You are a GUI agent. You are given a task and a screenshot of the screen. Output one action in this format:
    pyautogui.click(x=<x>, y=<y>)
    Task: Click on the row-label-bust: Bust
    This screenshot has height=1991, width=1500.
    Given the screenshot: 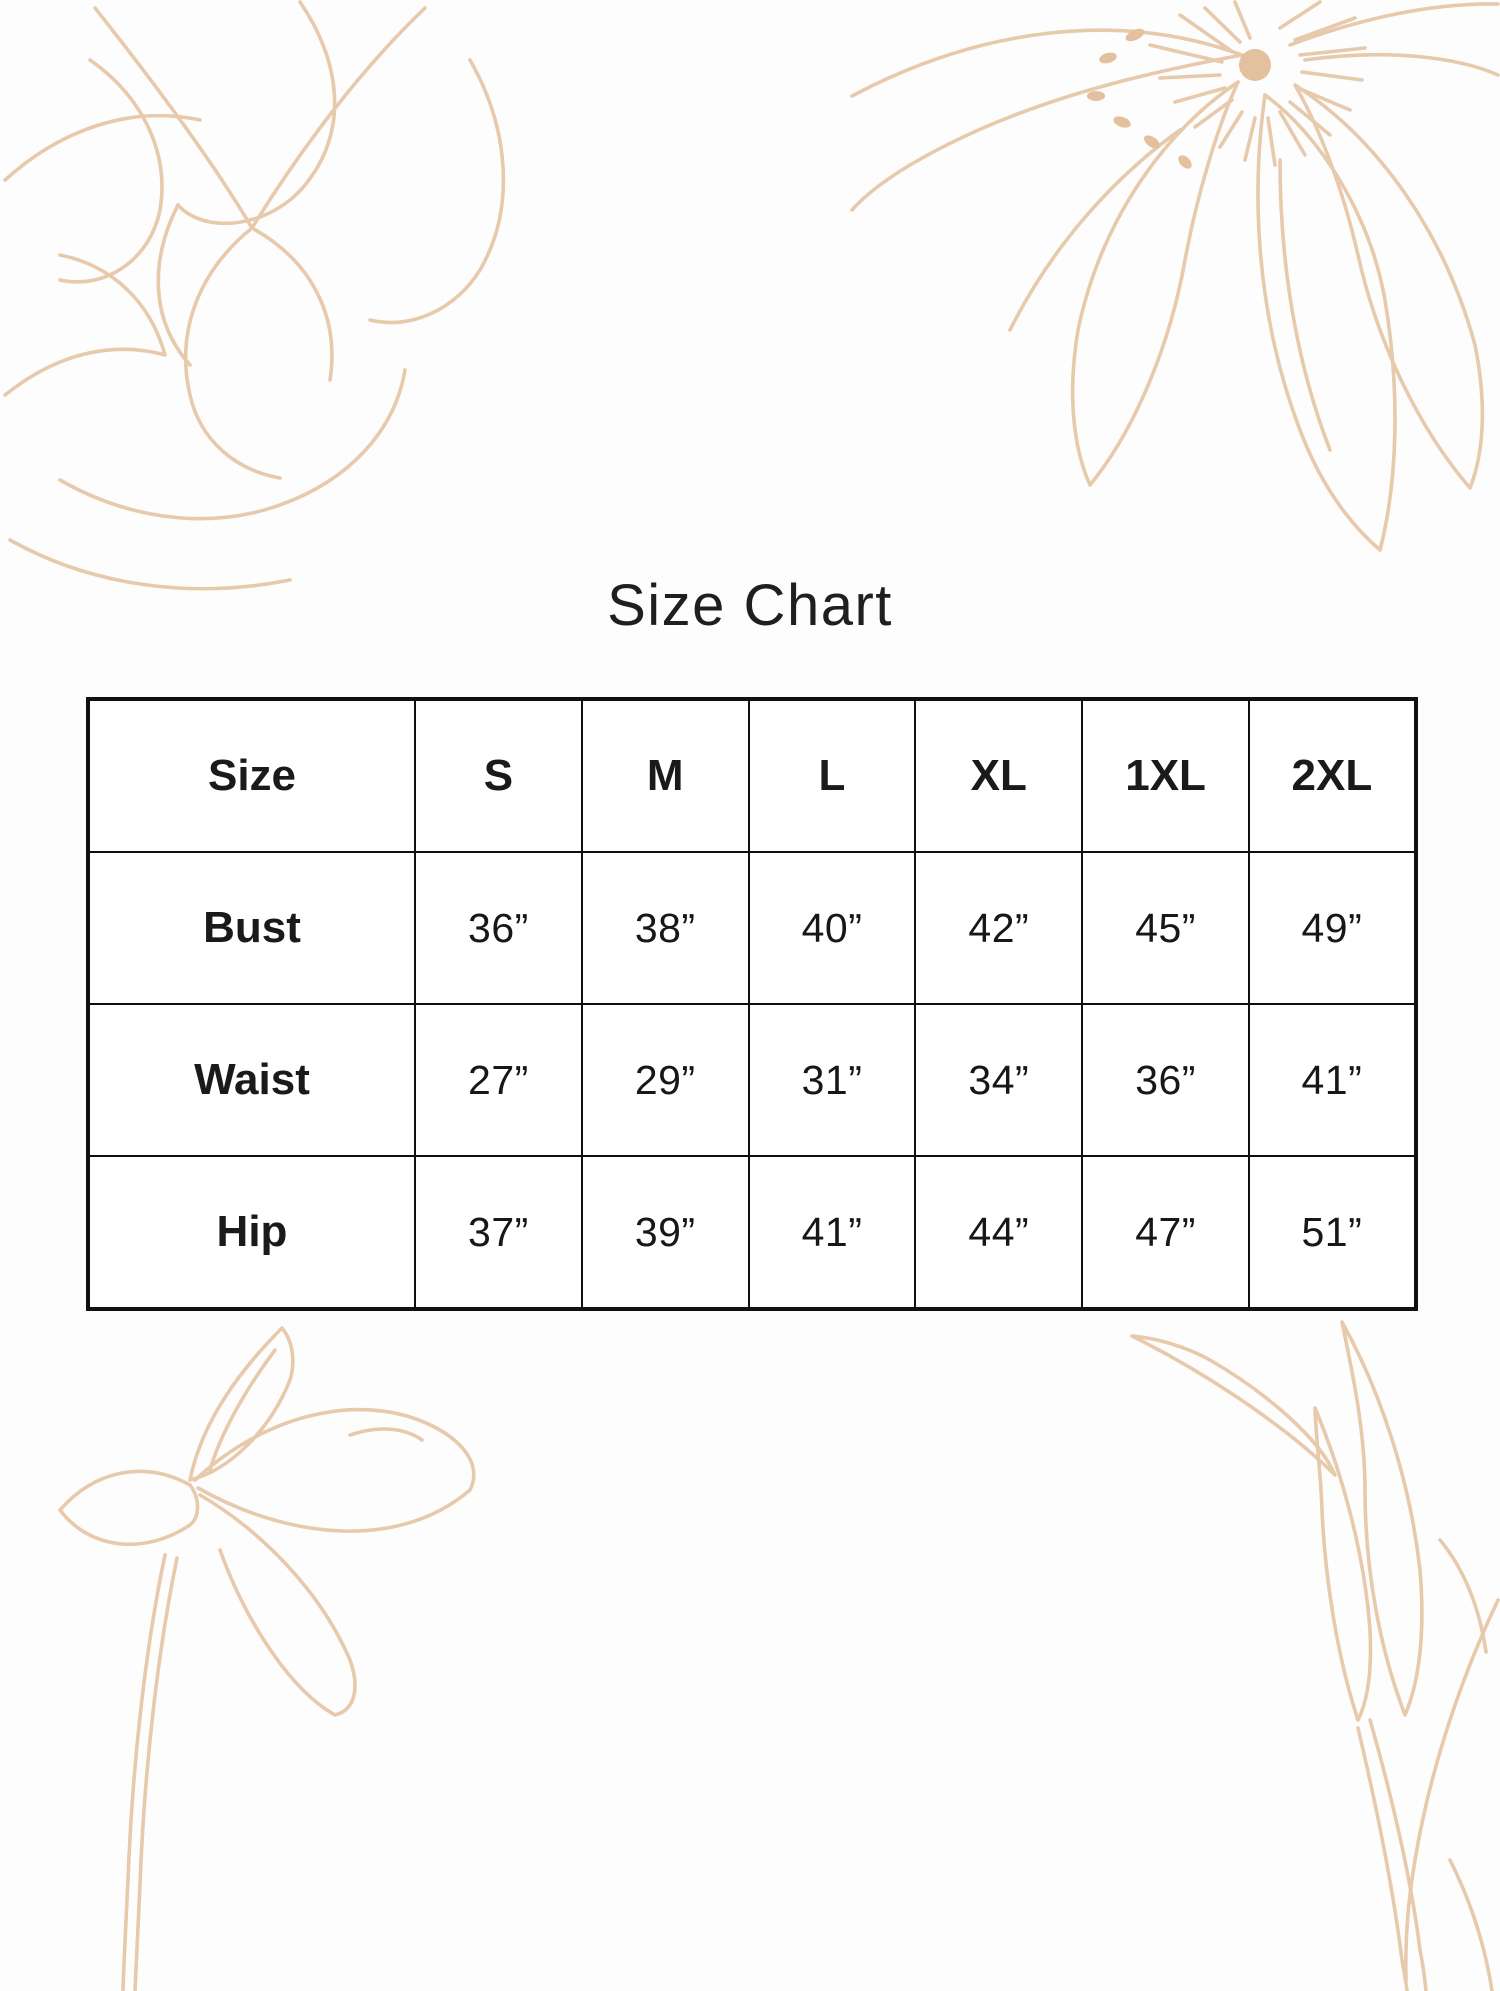 What is the action you would take?
    pyautogui.click(x=251, y=928)
    